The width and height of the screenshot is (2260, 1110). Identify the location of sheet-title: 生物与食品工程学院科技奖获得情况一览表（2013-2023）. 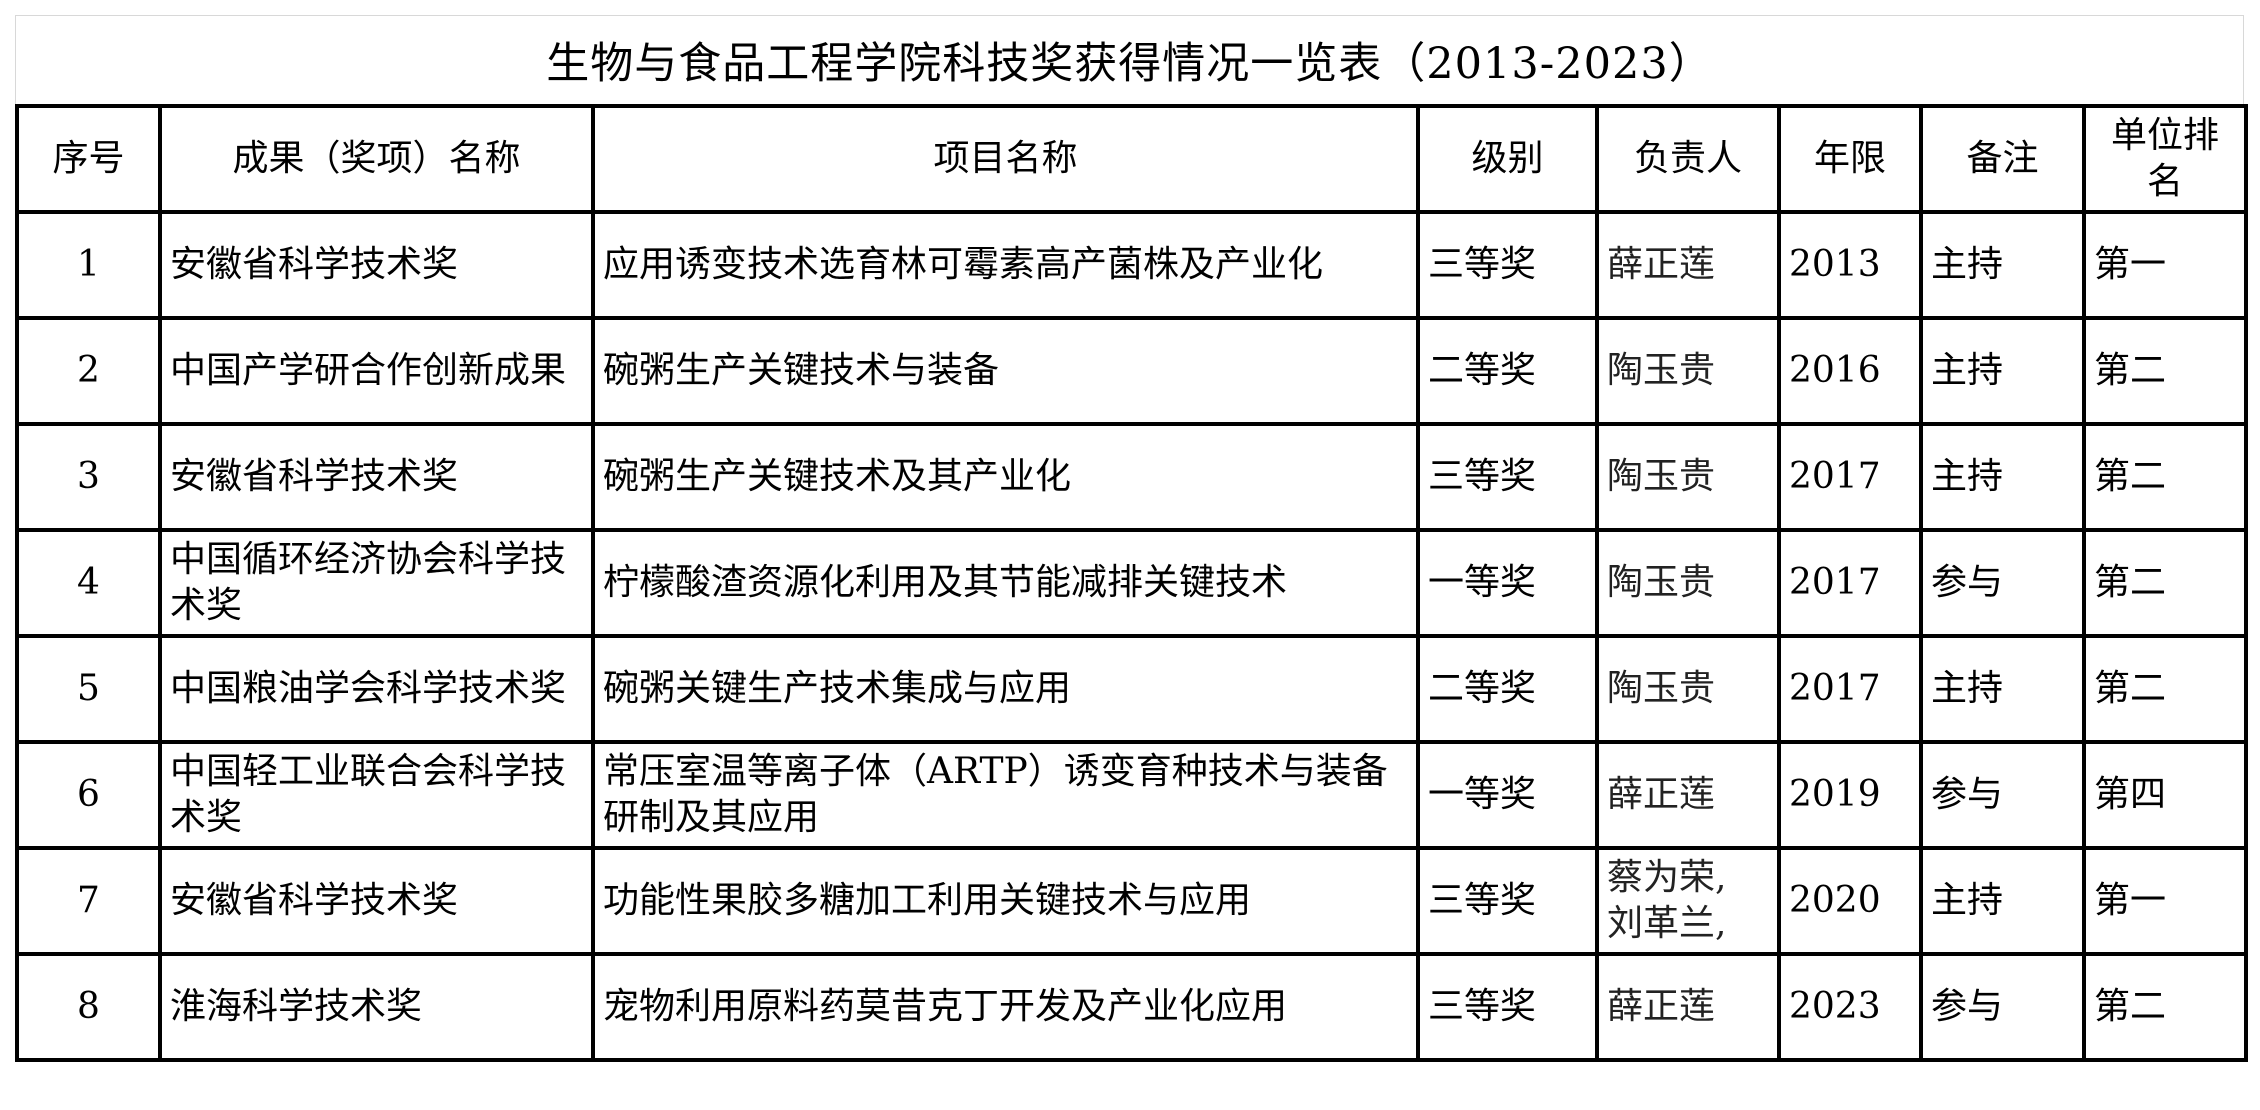
(1129, 59).